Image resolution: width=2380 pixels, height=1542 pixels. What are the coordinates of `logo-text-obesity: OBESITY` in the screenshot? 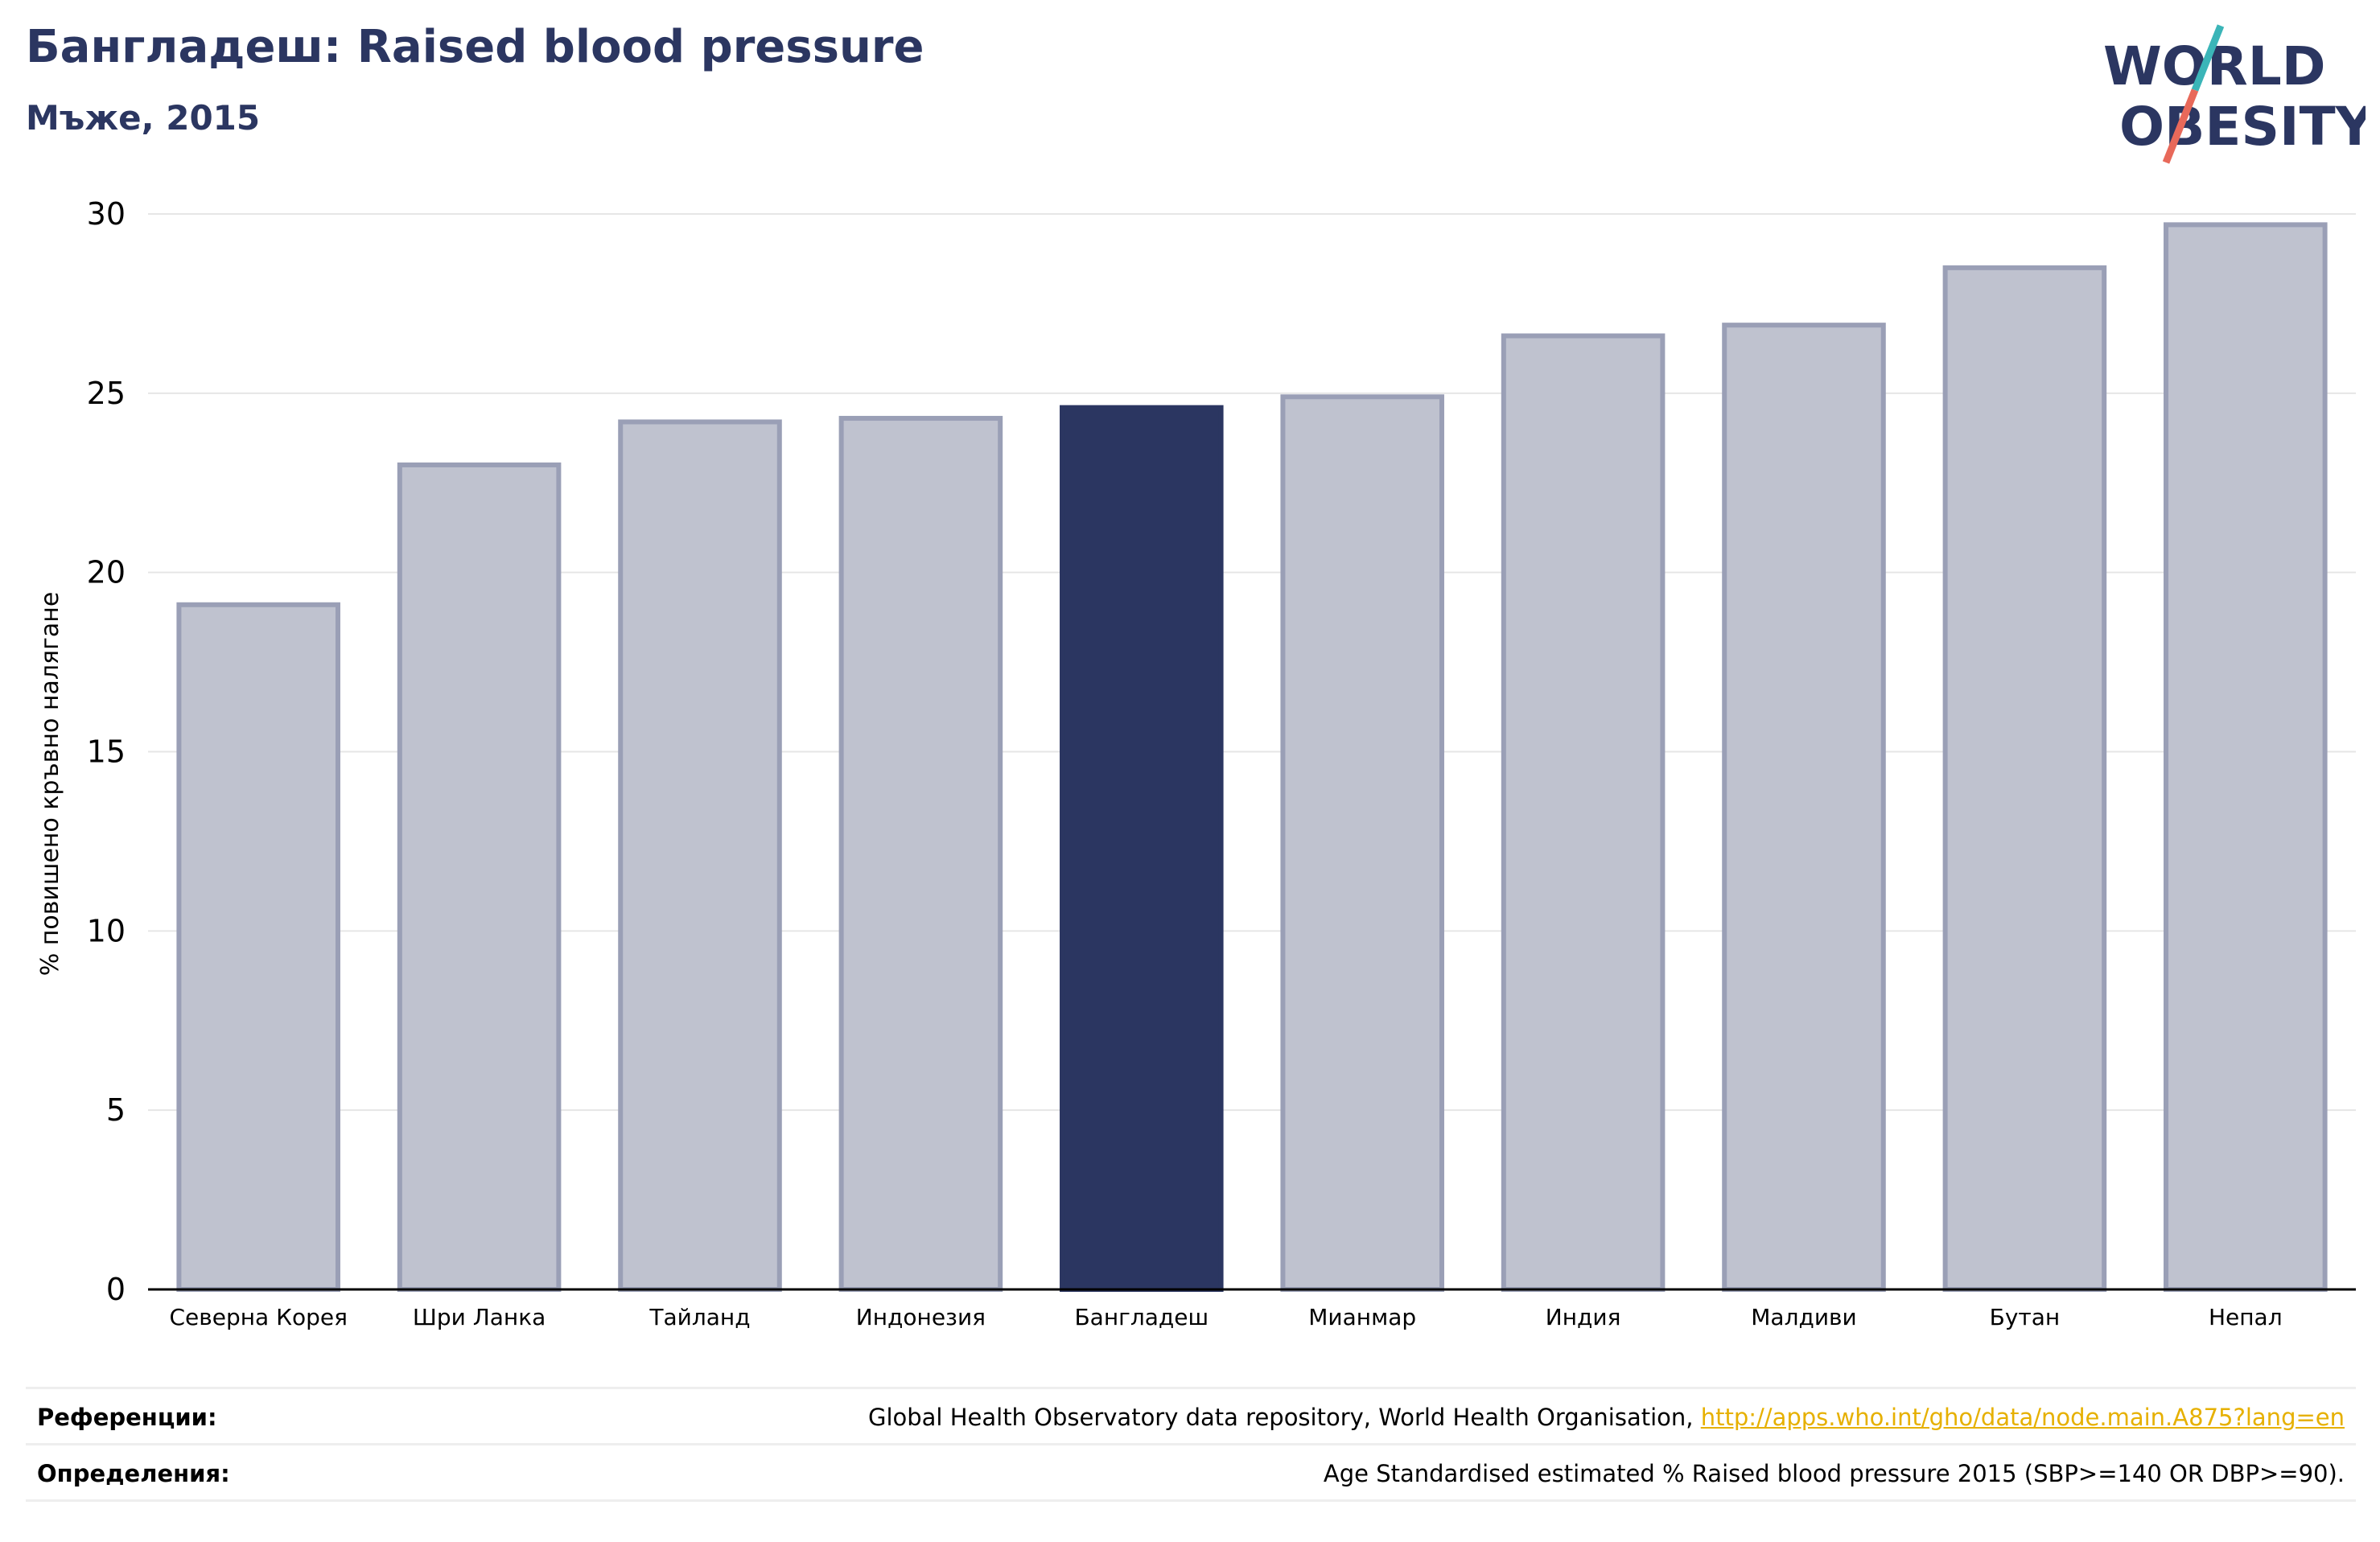 It's located at (2243, 127).